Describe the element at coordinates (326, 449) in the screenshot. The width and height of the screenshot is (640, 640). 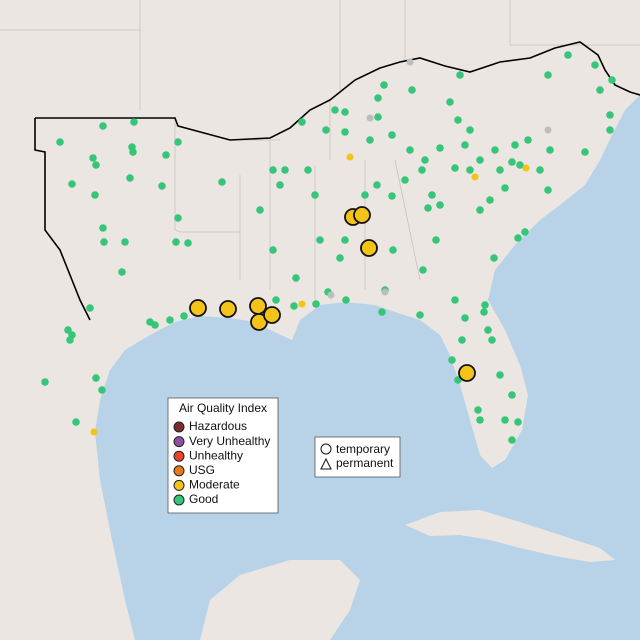
I see `circle-symbol` at that location.